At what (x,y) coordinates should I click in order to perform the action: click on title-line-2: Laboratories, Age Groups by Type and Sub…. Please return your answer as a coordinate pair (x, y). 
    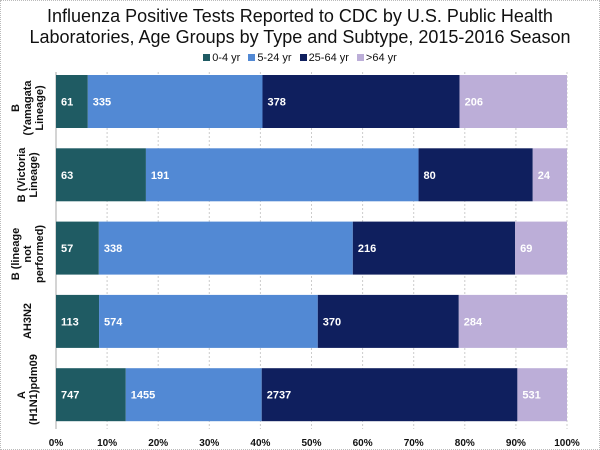
    Looking at the image, I should click on (300, 37).